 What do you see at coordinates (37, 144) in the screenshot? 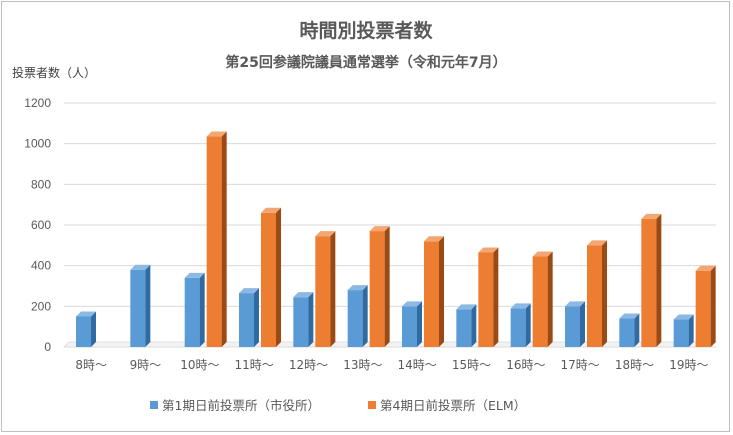
I see `y-tick-label: 1000` at bounding box center [37, 144].